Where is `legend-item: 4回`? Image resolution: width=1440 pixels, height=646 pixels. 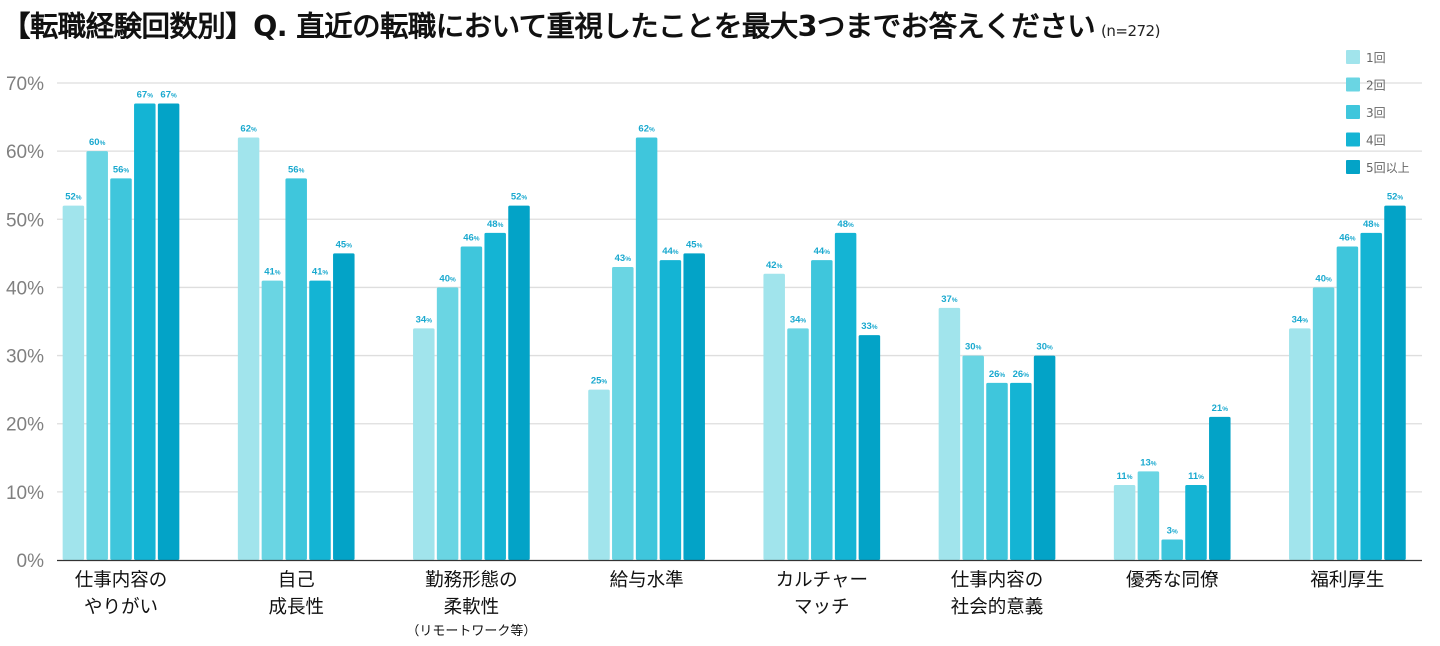 legend-item: 4回 is located at coordinates (1366, 140).